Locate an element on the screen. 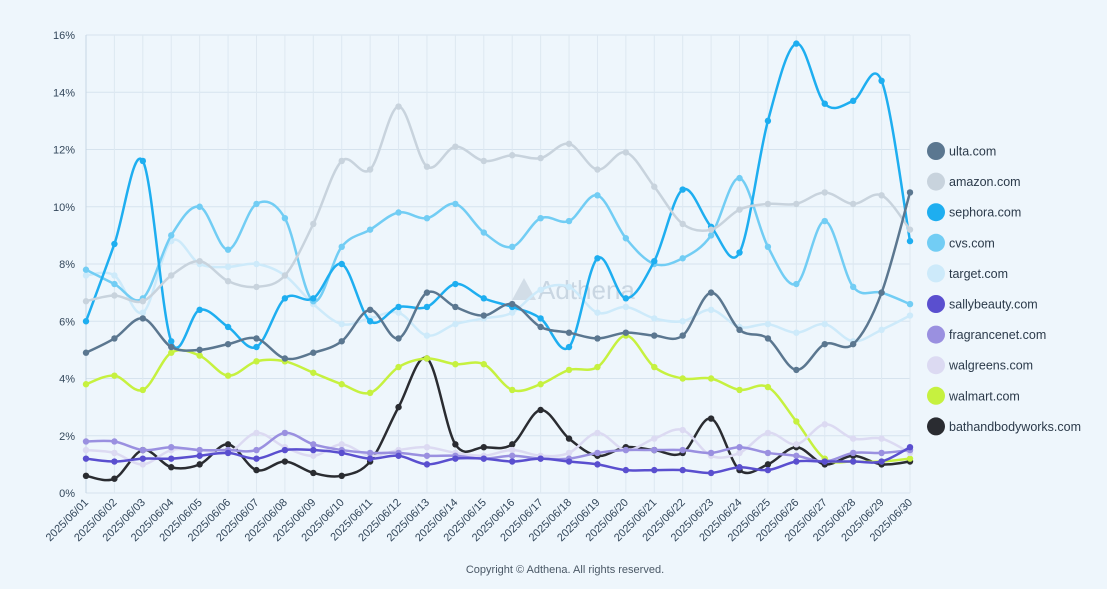 The width and height of the screenshot is (1107, 589). legend-item-target-com: target.com is located at coordinates (967, 273).